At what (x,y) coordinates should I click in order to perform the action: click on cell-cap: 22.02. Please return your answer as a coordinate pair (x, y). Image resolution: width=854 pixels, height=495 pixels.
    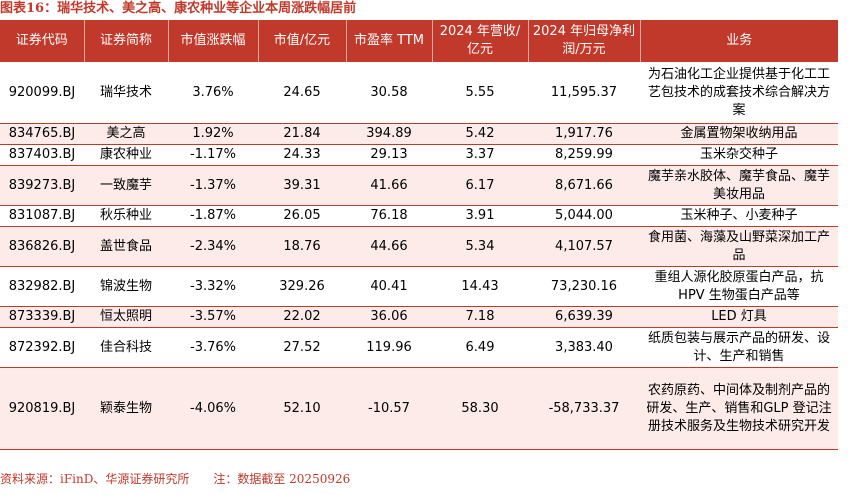
    Looking at the image, I should click on (302, 317).